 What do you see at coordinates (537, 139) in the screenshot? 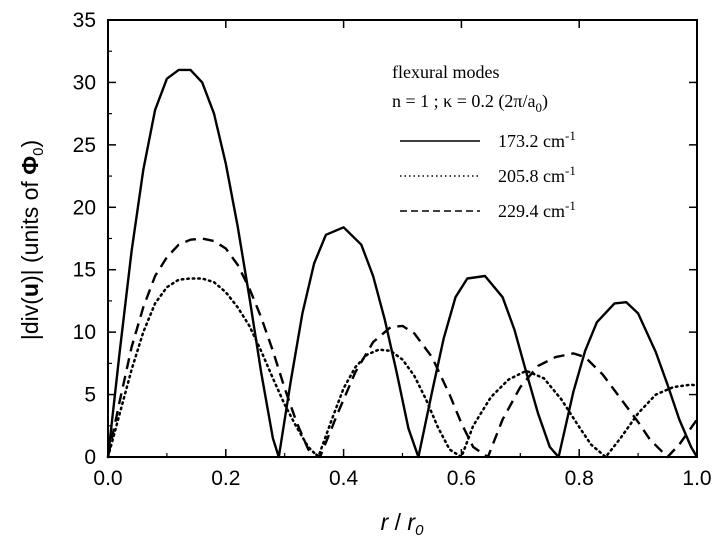
I see `legend-label-1: 173.2 cm-1` at bounding box center [537, 139].